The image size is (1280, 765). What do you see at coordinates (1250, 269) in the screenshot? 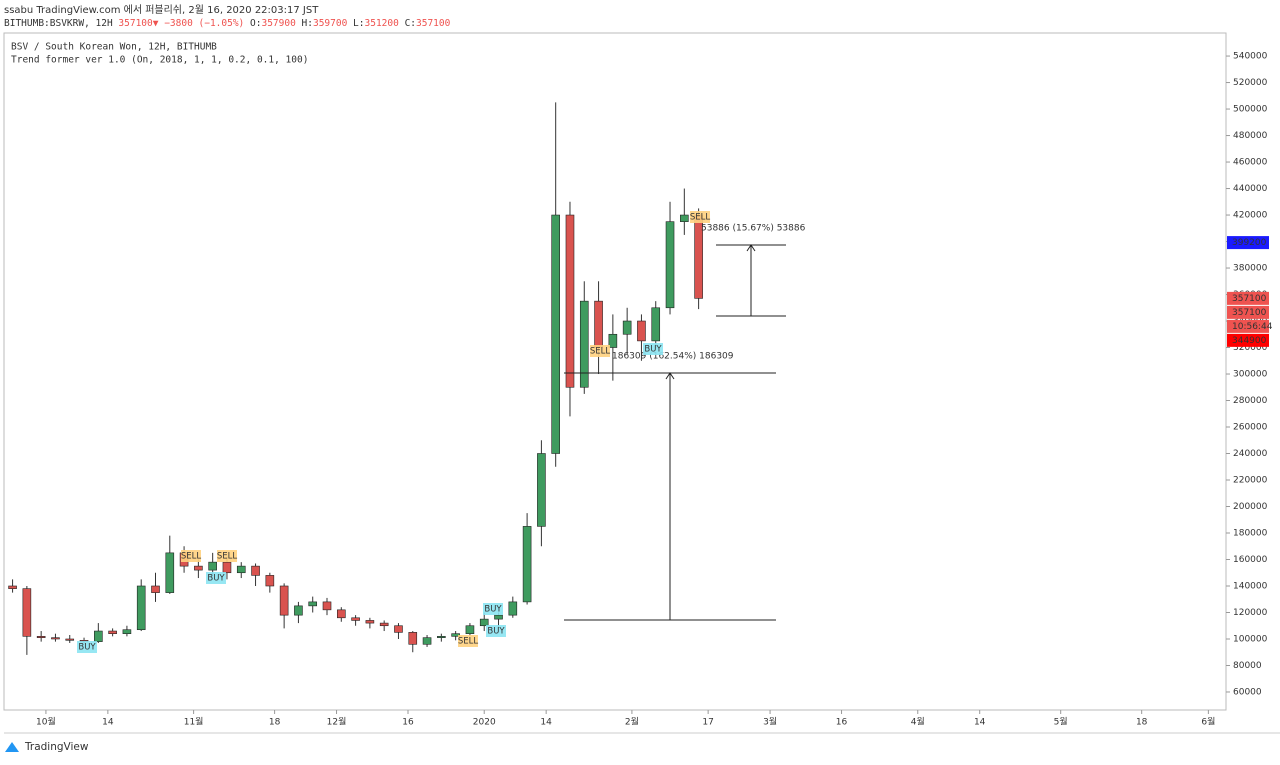
I see `y-tick-label: 380000` at bounding box center [1250, 269].